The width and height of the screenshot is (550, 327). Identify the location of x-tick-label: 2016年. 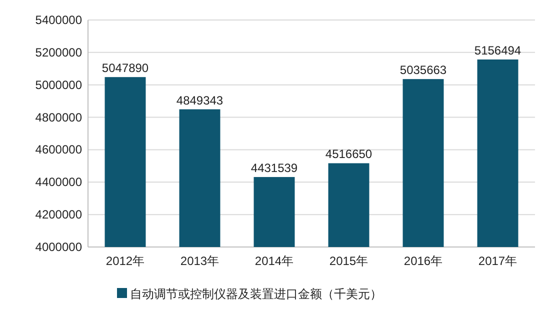
(423, 261).